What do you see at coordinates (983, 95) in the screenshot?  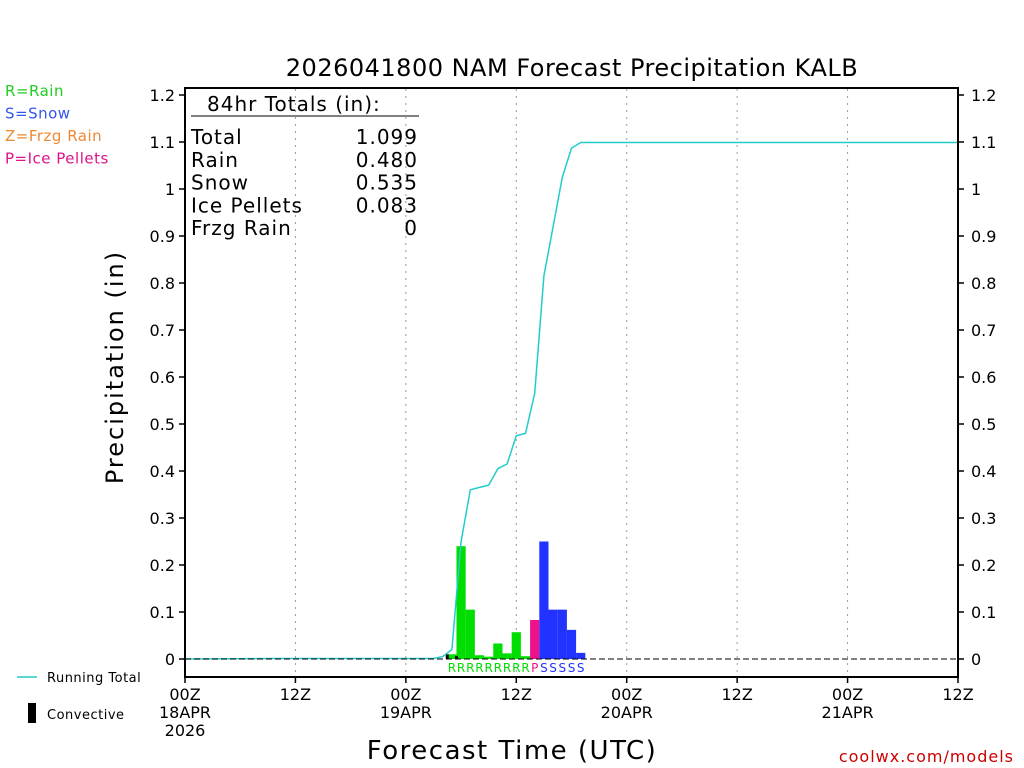 I see `y-tick-label-right: 1.2` at bounding box center [983, 95].